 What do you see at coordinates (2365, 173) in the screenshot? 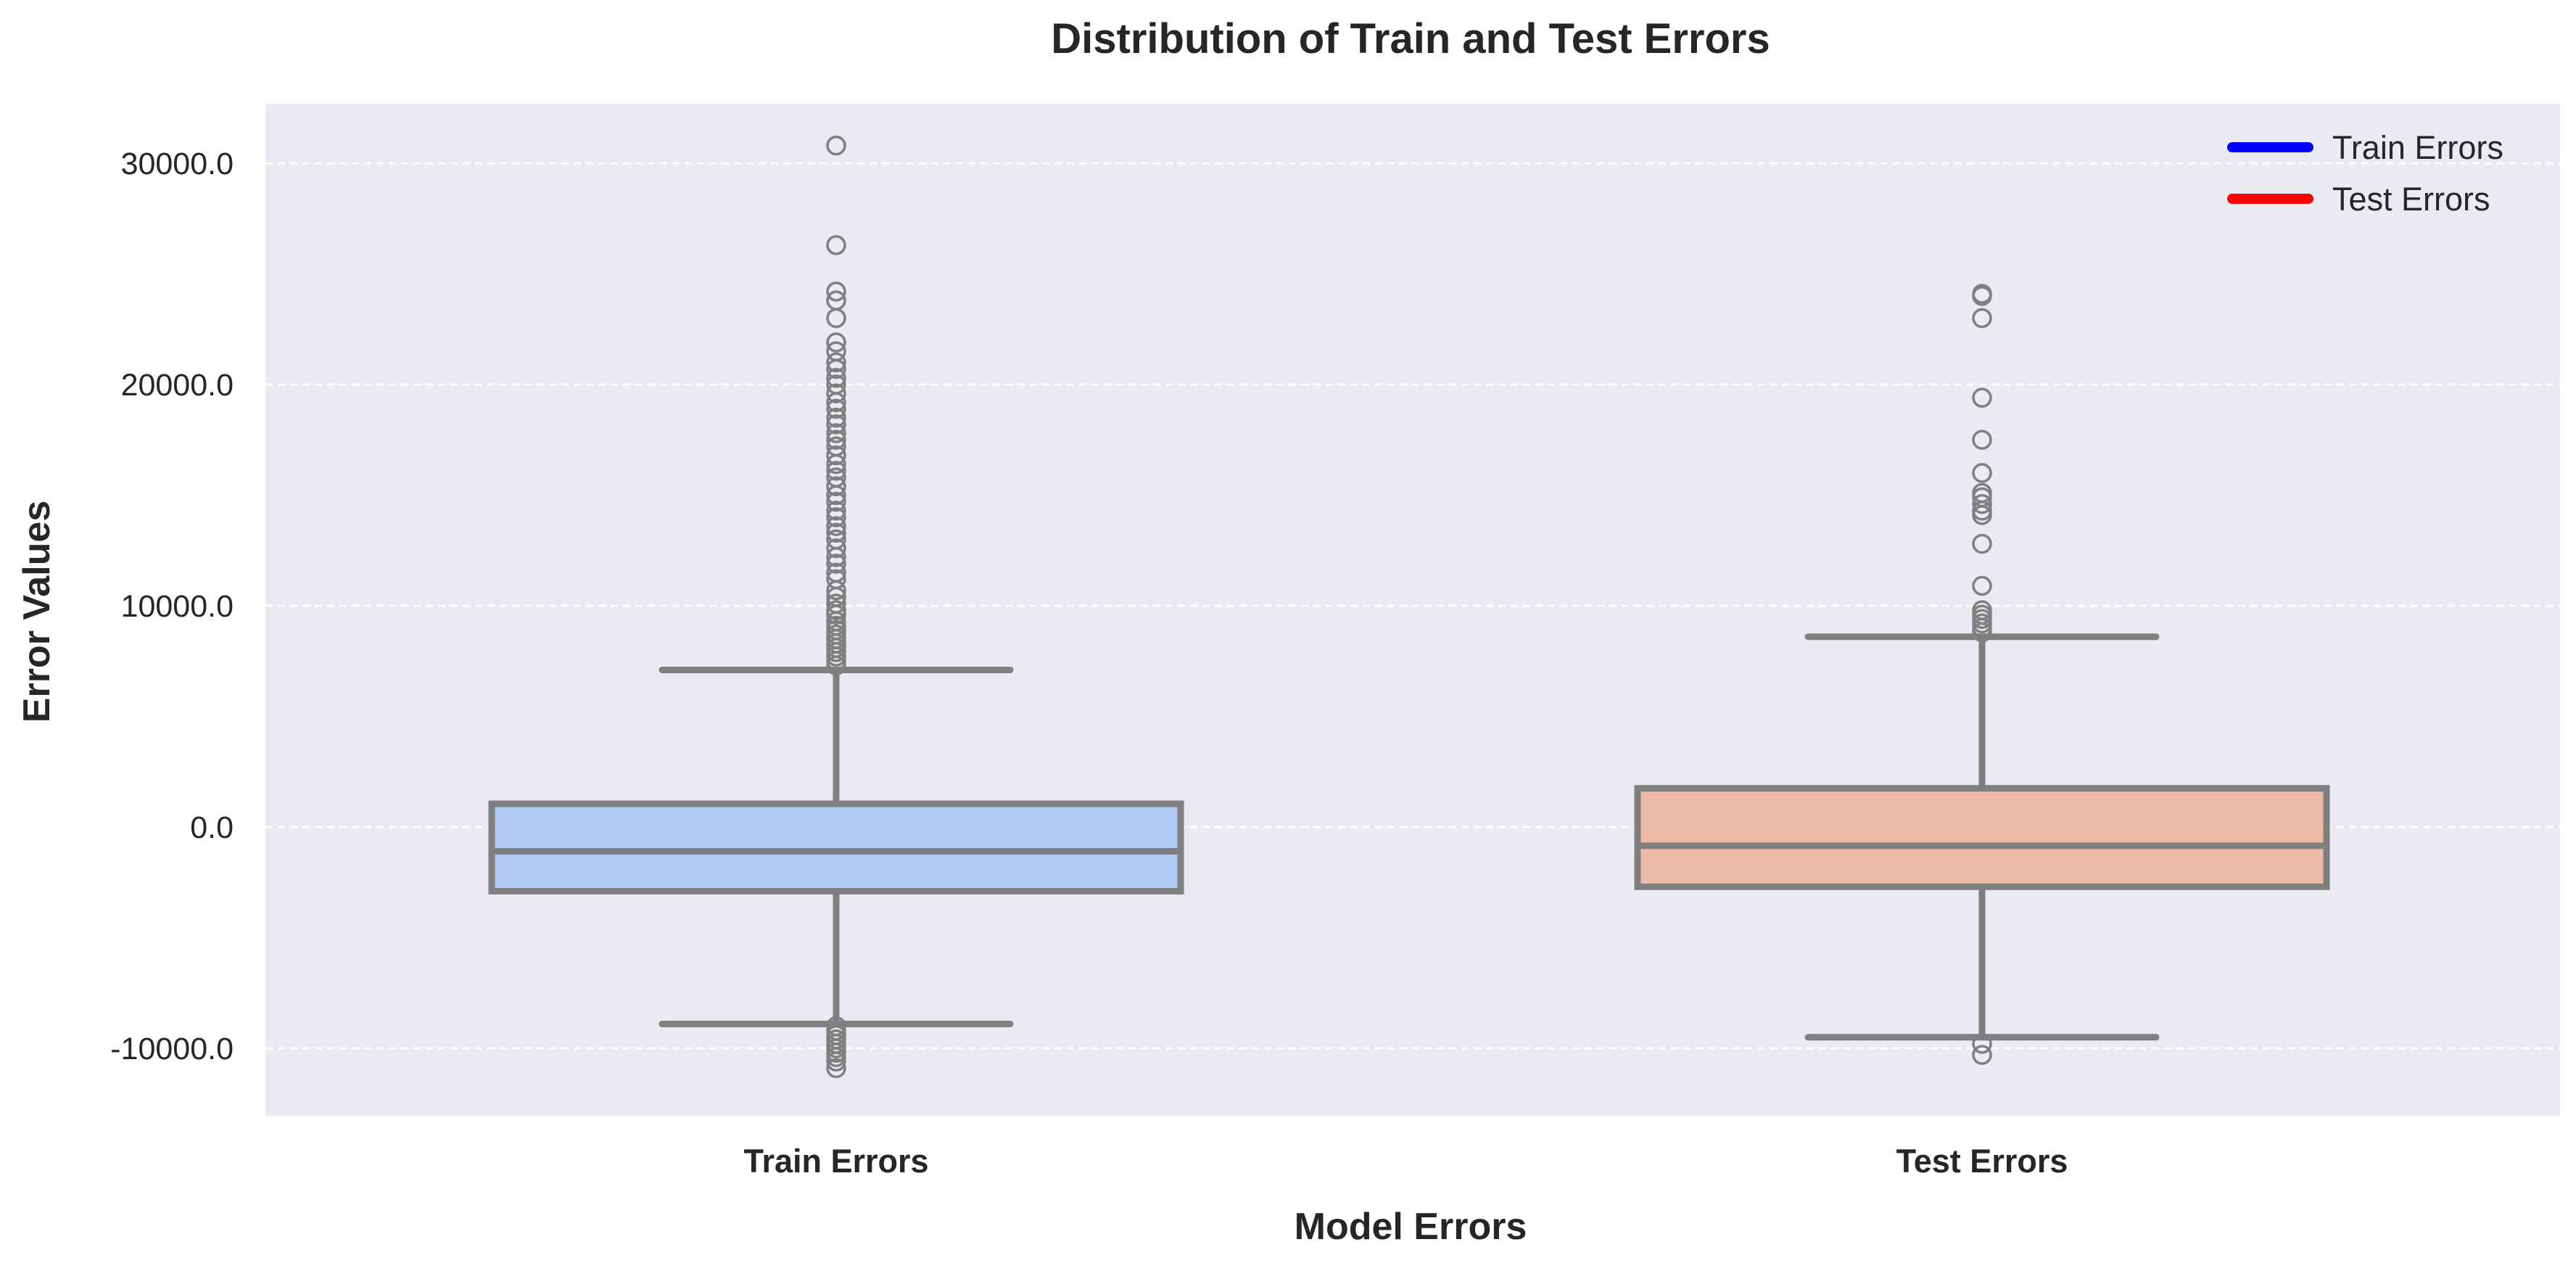
I see `legend: Train Errors Test Errors` at bounding box center [2365, 173].